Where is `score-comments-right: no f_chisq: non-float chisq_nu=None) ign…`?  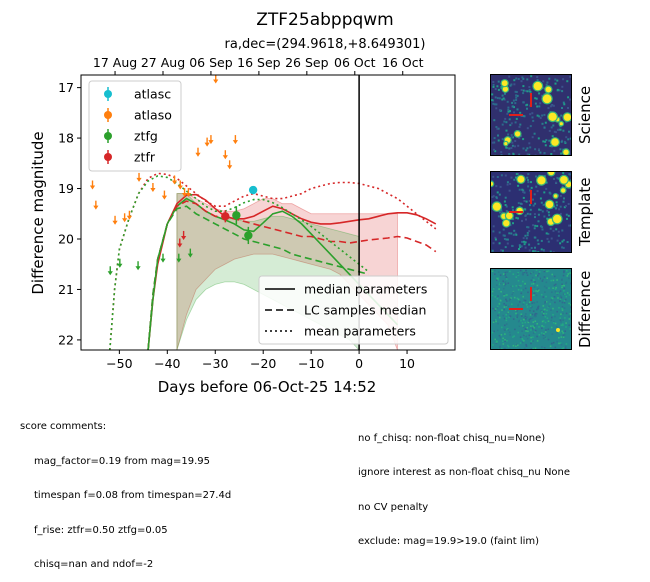
score-comments-right: no f_chisq: non-float chisq_nu=None) ign… is located at coordinates (464, 485).